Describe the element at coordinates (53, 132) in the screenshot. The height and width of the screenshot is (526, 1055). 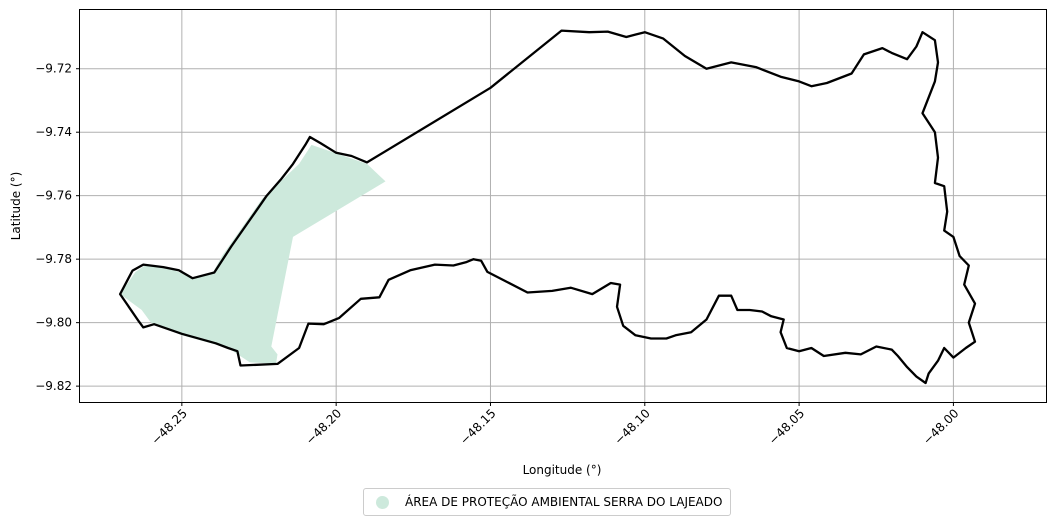
I see `y-tick-label: −9.74` at that location.